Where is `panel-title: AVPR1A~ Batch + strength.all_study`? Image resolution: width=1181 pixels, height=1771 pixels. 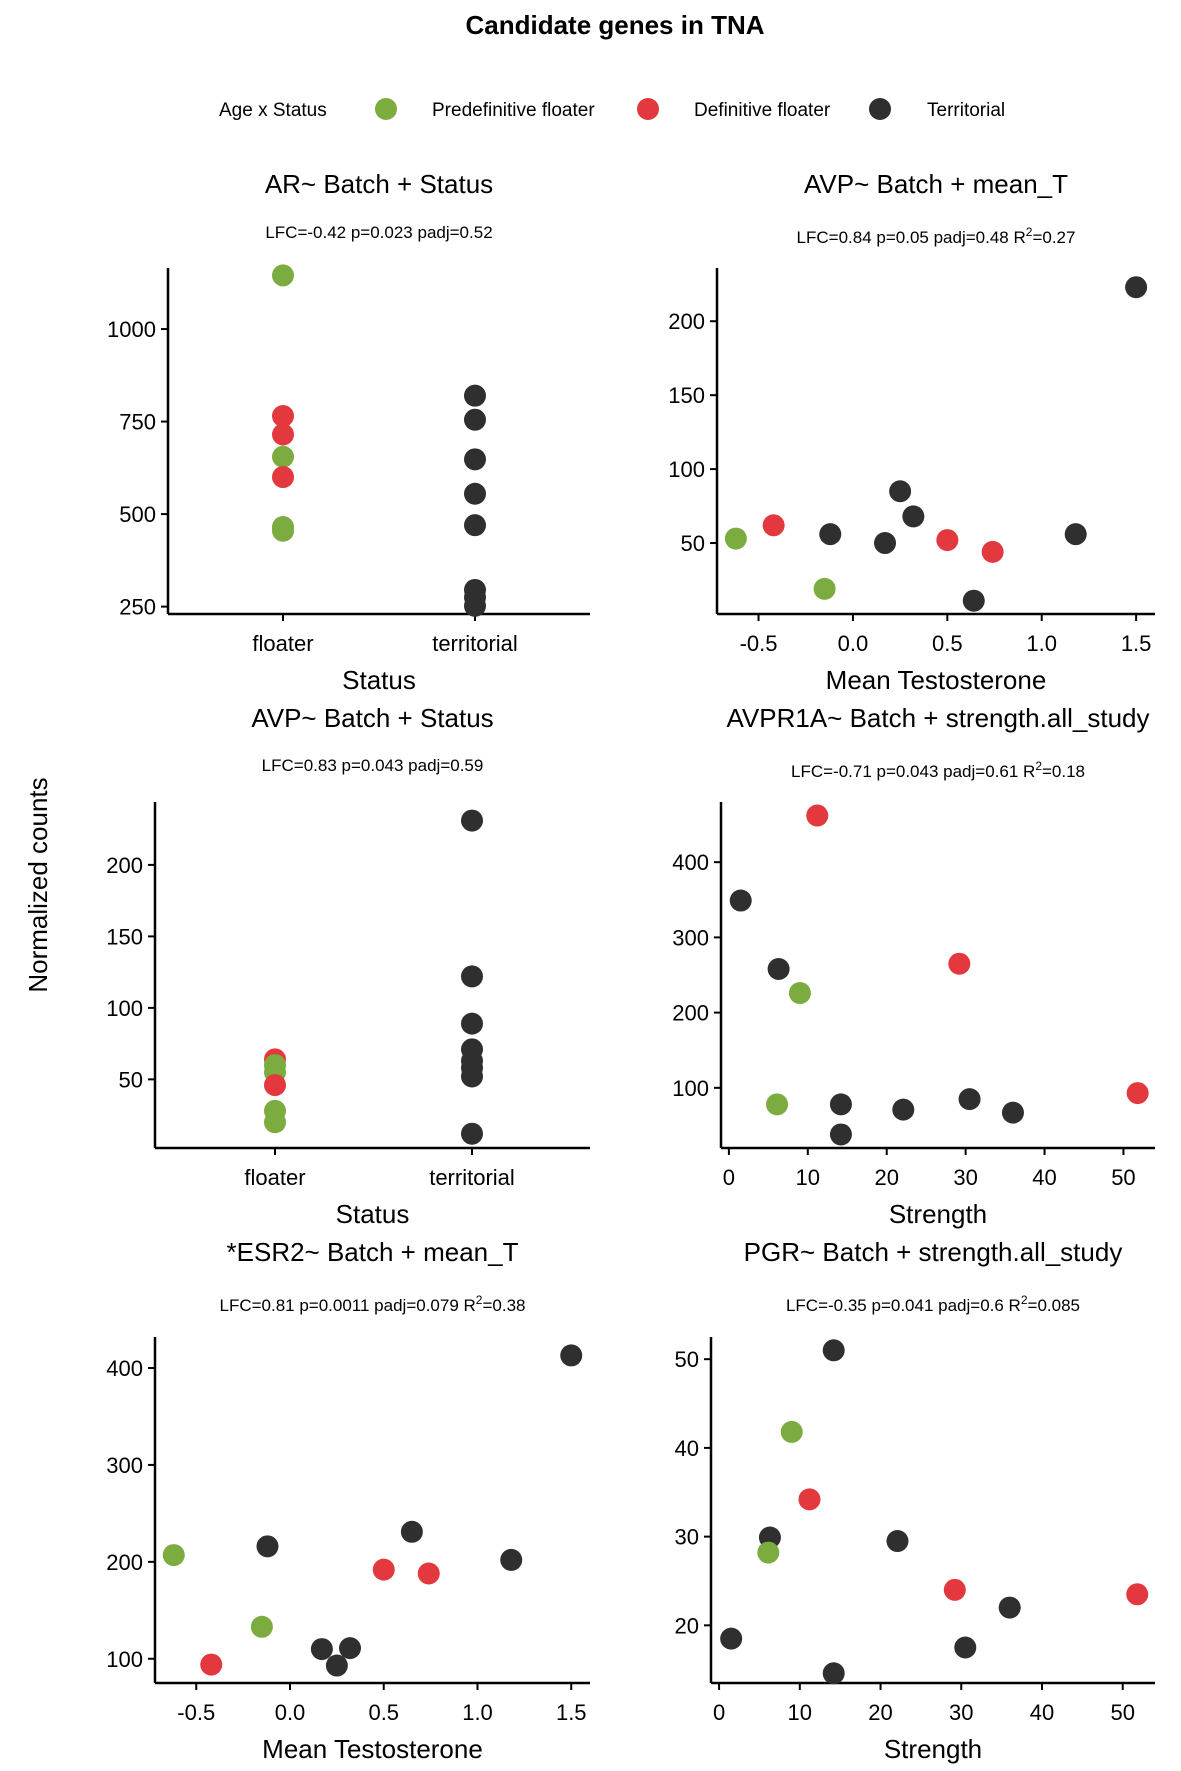
panel-title: AVPR1A~ Batch + strength.all_study is located at coordinates (938, 718).